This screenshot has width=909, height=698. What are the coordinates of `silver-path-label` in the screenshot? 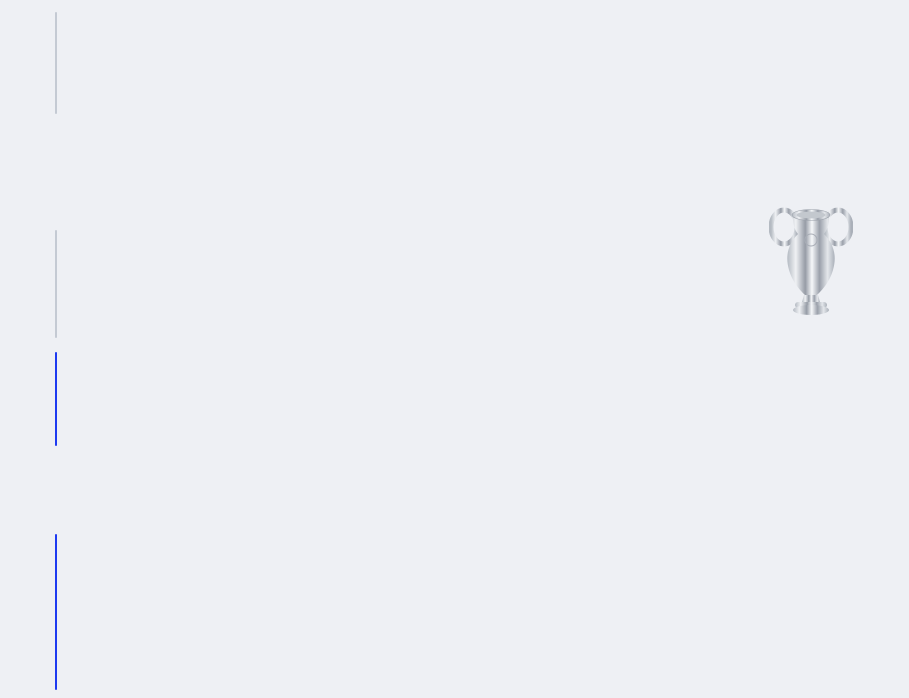 It's located at (55, 174).